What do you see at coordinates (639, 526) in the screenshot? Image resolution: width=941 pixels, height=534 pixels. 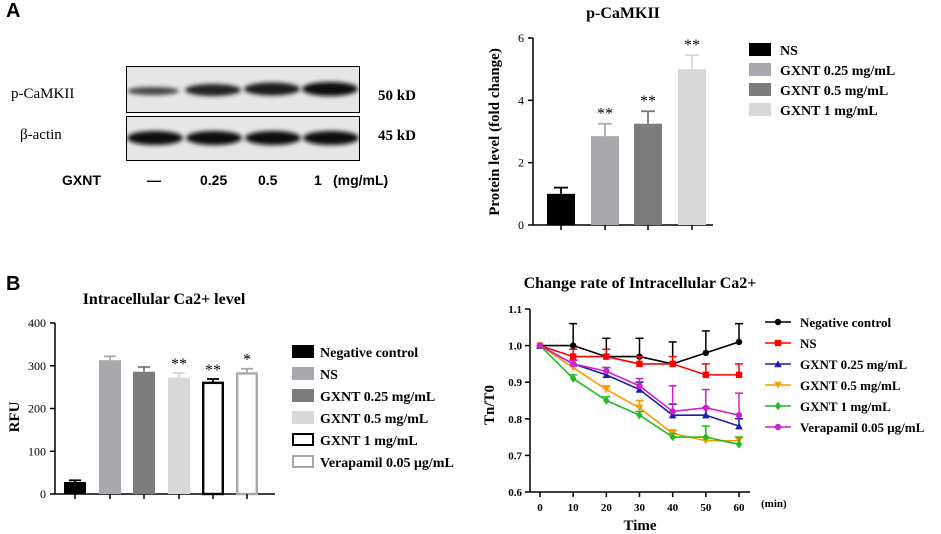 I see `chart3-xlabel: Time` at bounding box center [639, 526].